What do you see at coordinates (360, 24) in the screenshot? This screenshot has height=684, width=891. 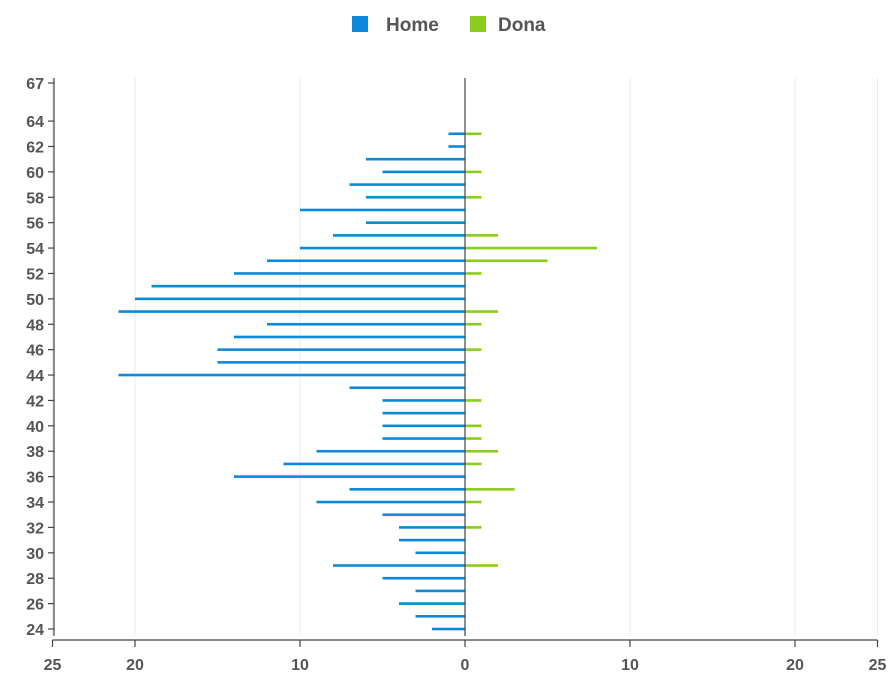 I see `legend-swatch-home` at bounding box center [360, 24].